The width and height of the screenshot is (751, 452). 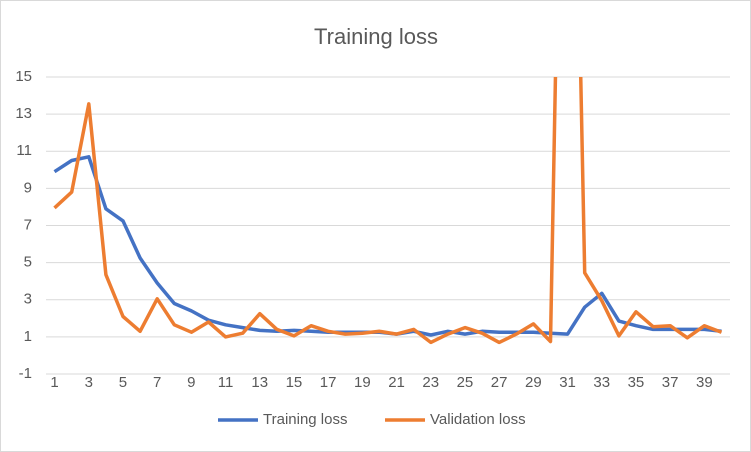 What do you see at coordinates (259, 382) in the screenshot?
I see `x-tick-label: 13` at bounding box center [259, 382].